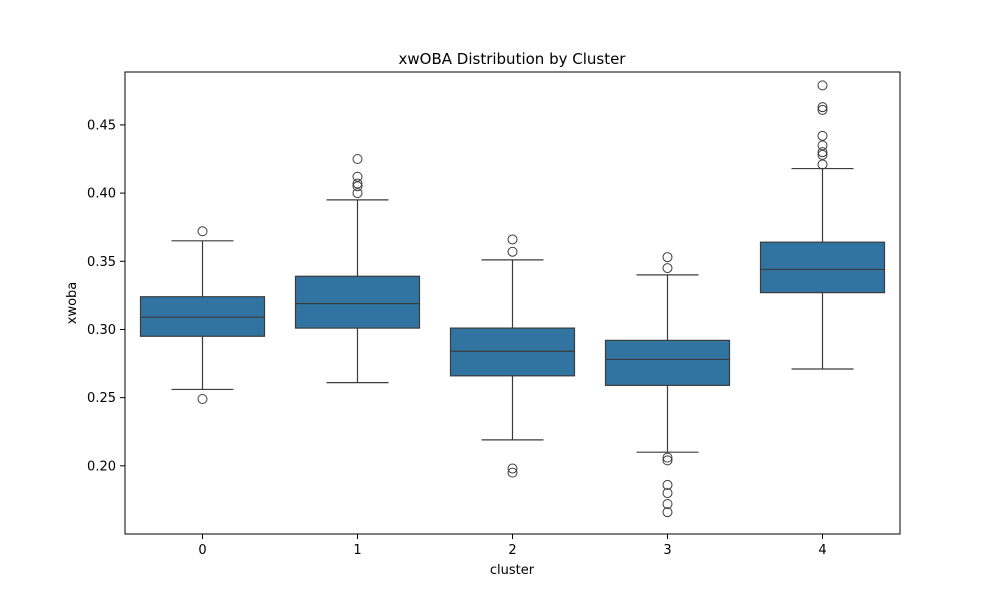  What do you see at coordinates (202, 550) in the screenshot?
I see `x-tick-label: 0` at bounding box center [202, 550].